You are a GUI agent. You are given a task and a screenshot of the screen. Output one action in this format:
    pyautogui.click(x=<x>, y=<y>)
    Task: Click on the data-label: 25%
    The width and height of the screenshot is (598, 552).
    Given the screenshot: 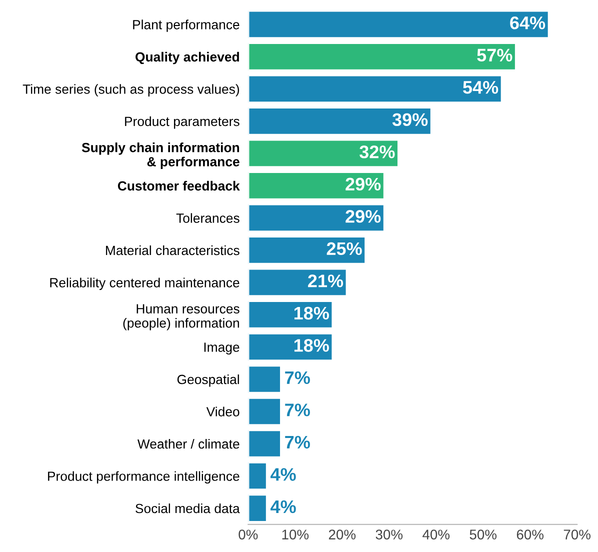 What is the action you would take?
    pyautogui.click(x=344, y=249)
    